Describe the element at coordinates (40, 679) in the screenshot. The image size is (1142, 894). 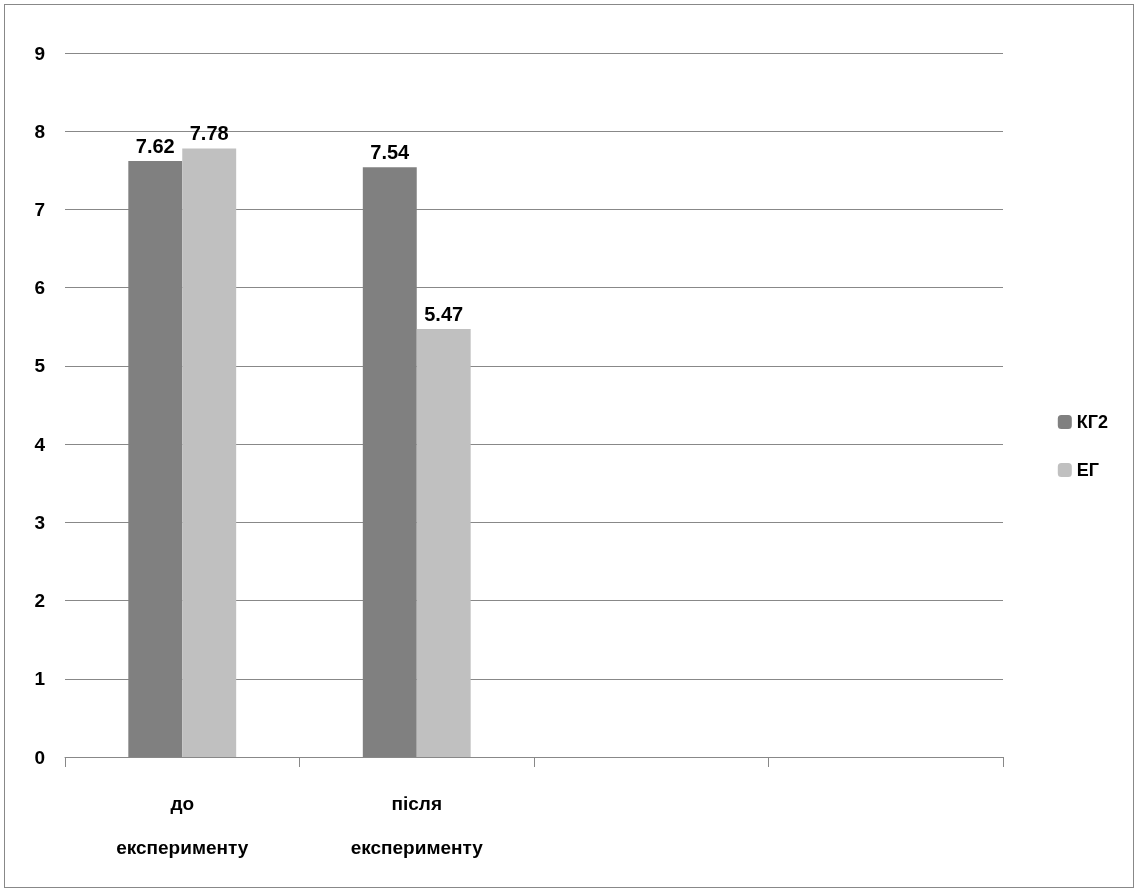
I see `y-tick-label: 1` at that location.